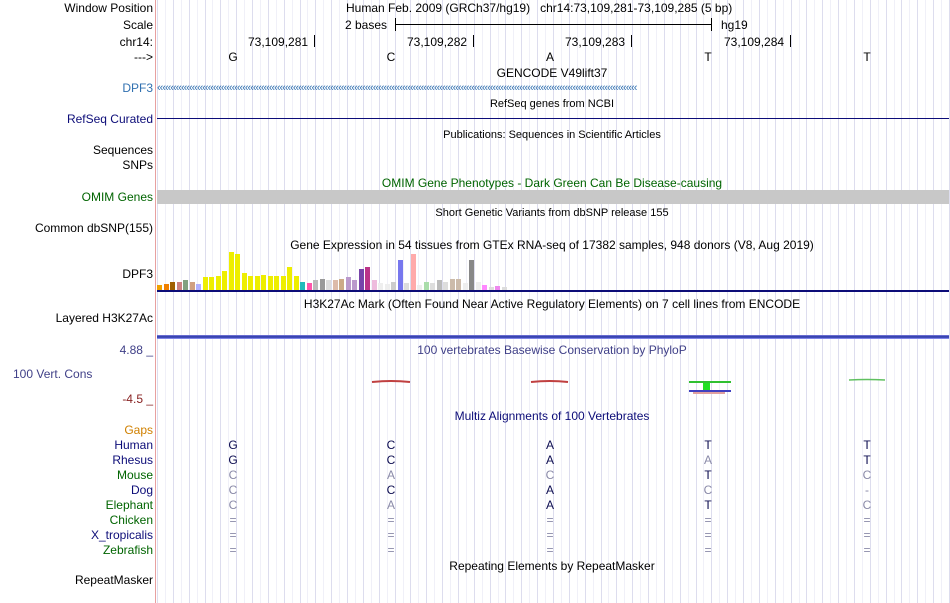  Describe the element at coordinates (113, 580) in the screenshot. I see `repeatmasker-track-label: RepeatMasker` at that location.